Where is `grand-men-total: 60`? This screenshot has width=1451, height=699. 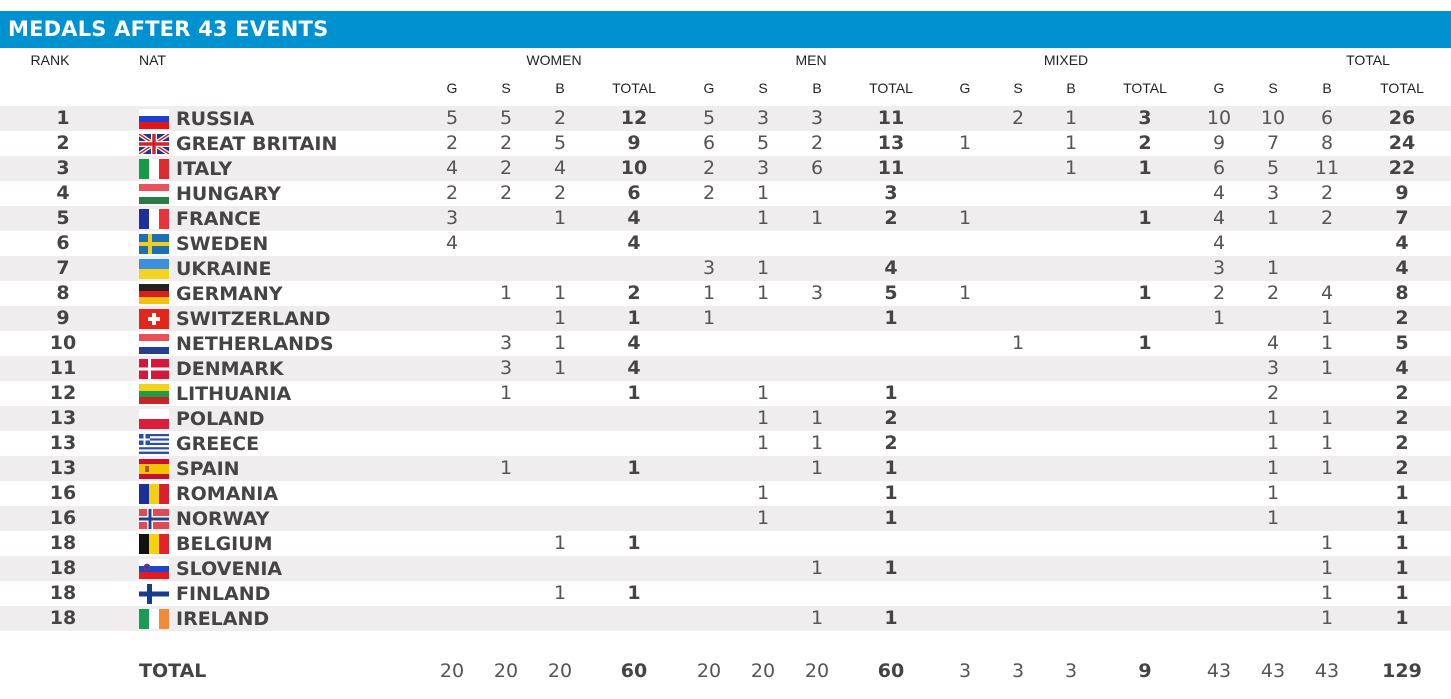 grand-men-total: 60 is located at coordinates (891, 671).